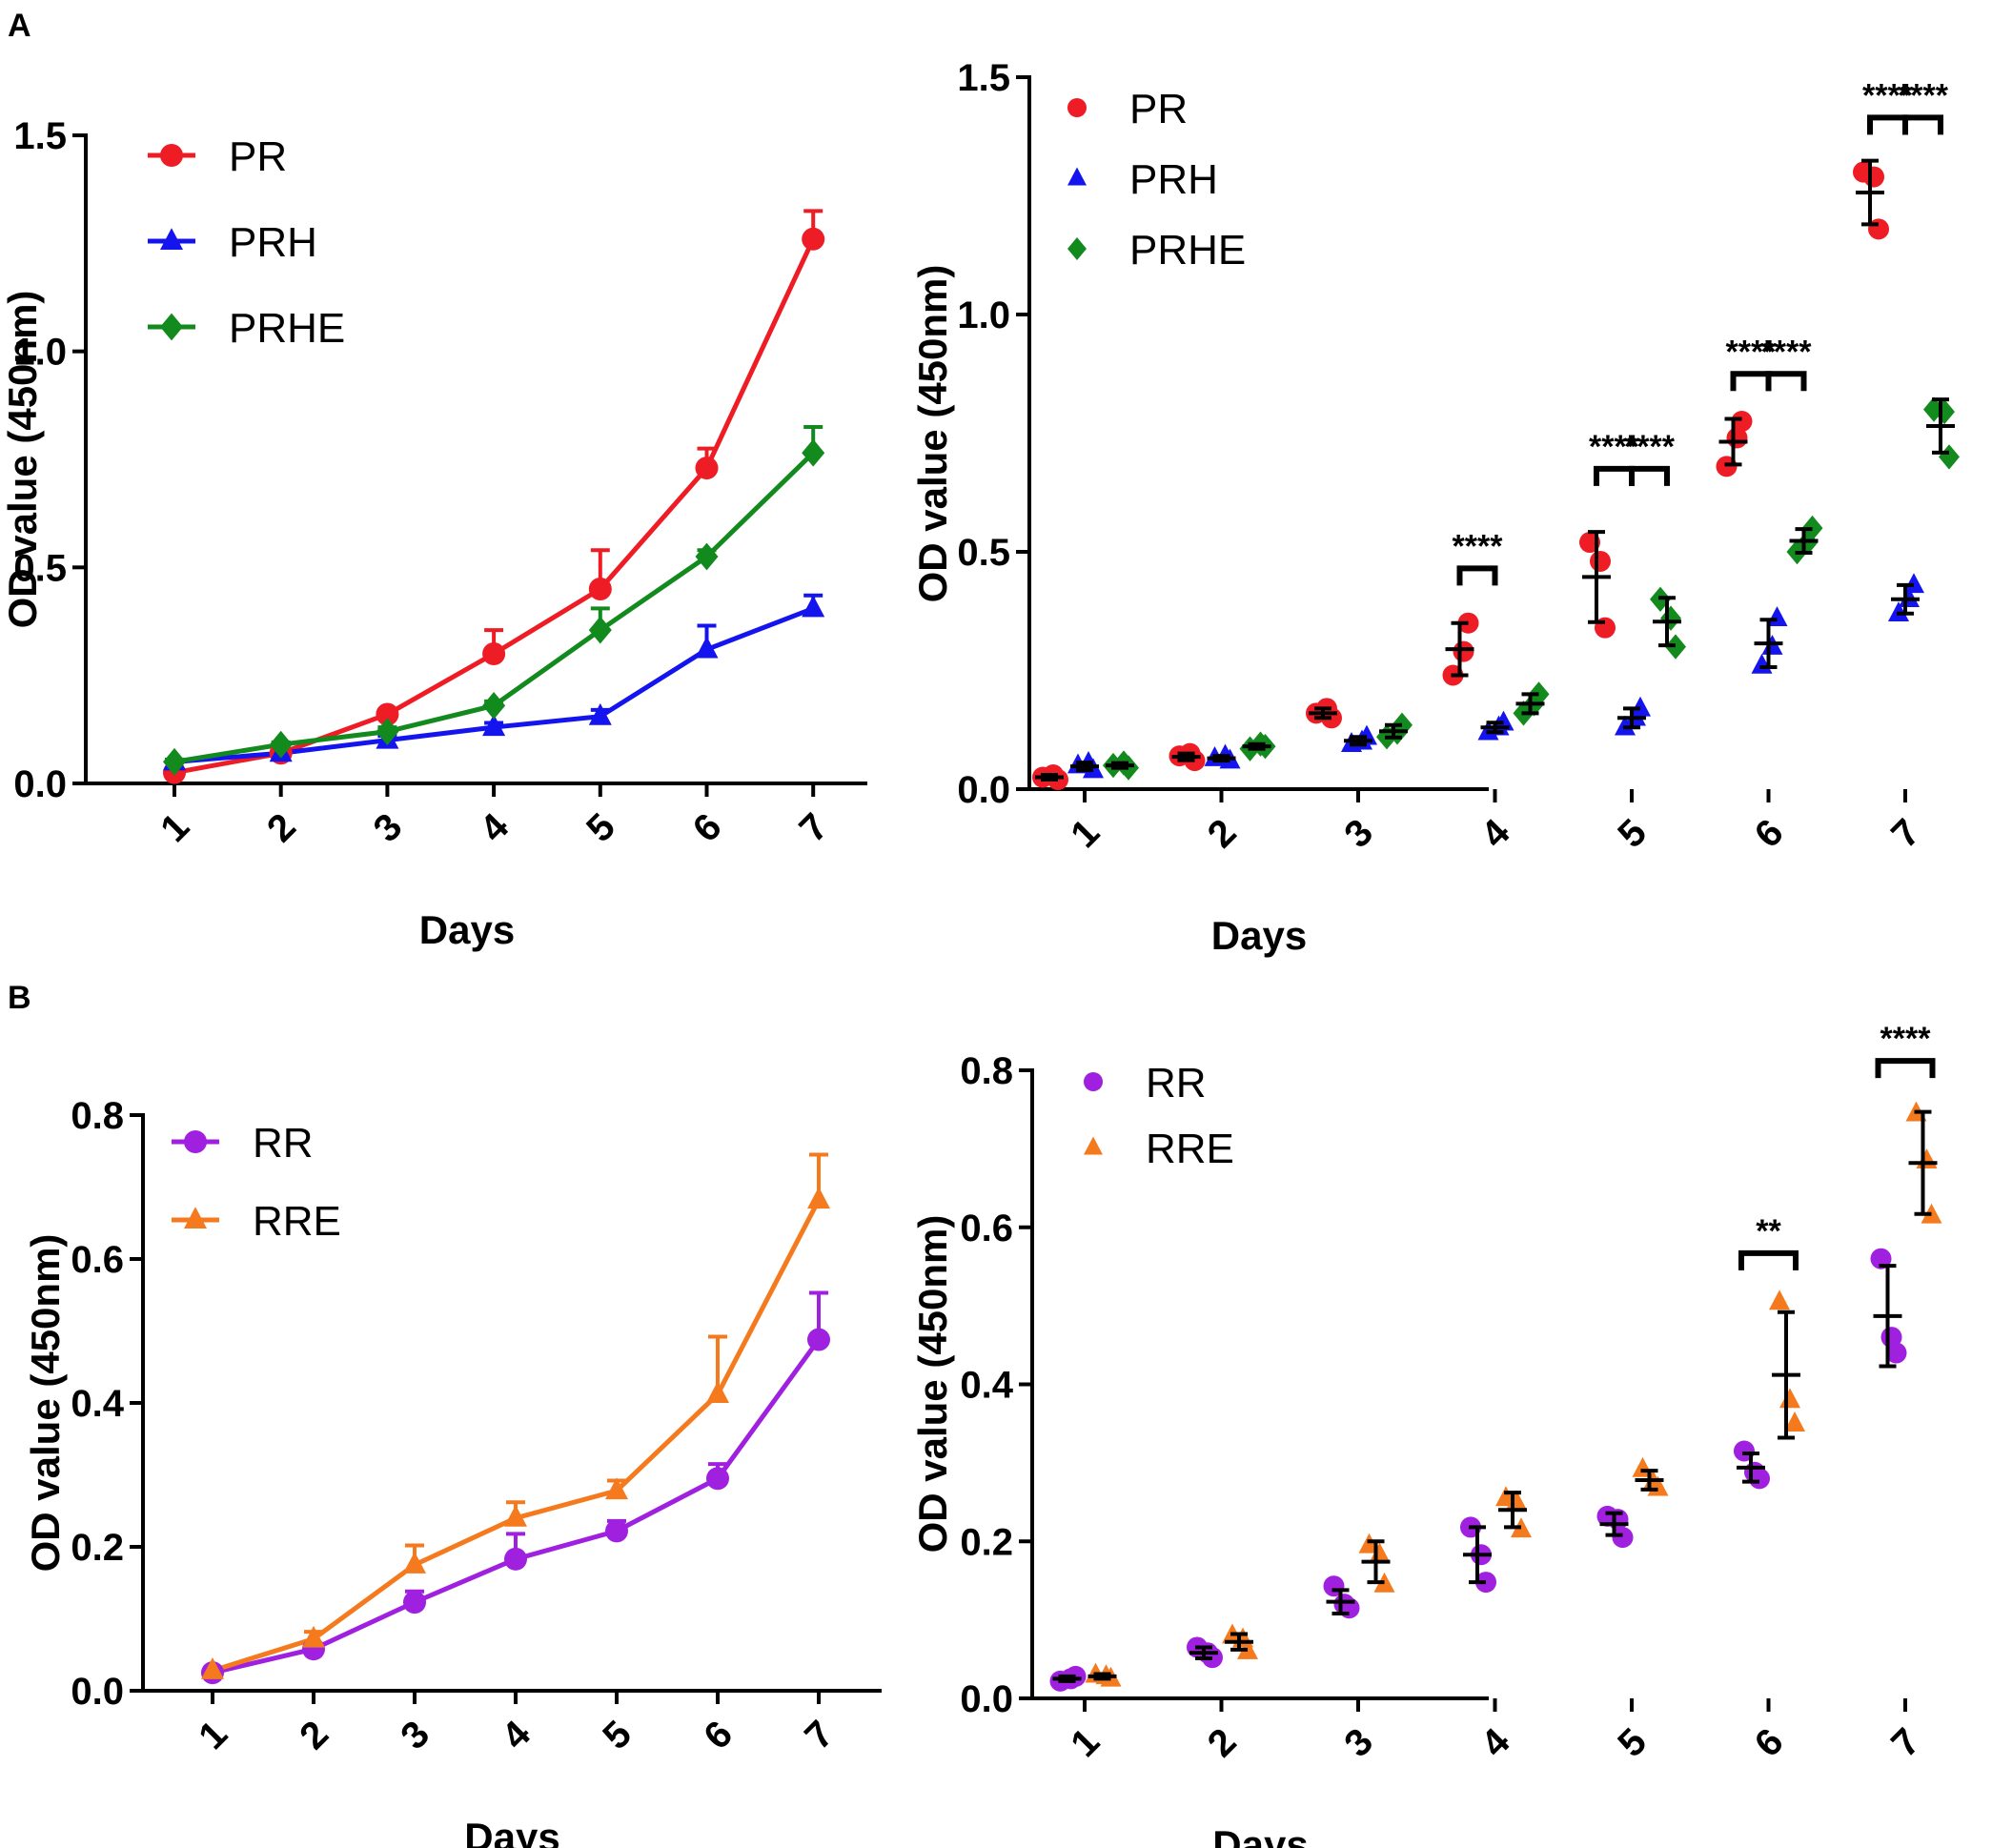  Describe the element at coordinates (171, 155) in the screenshot. I see `legend-marker-pr` at that location.